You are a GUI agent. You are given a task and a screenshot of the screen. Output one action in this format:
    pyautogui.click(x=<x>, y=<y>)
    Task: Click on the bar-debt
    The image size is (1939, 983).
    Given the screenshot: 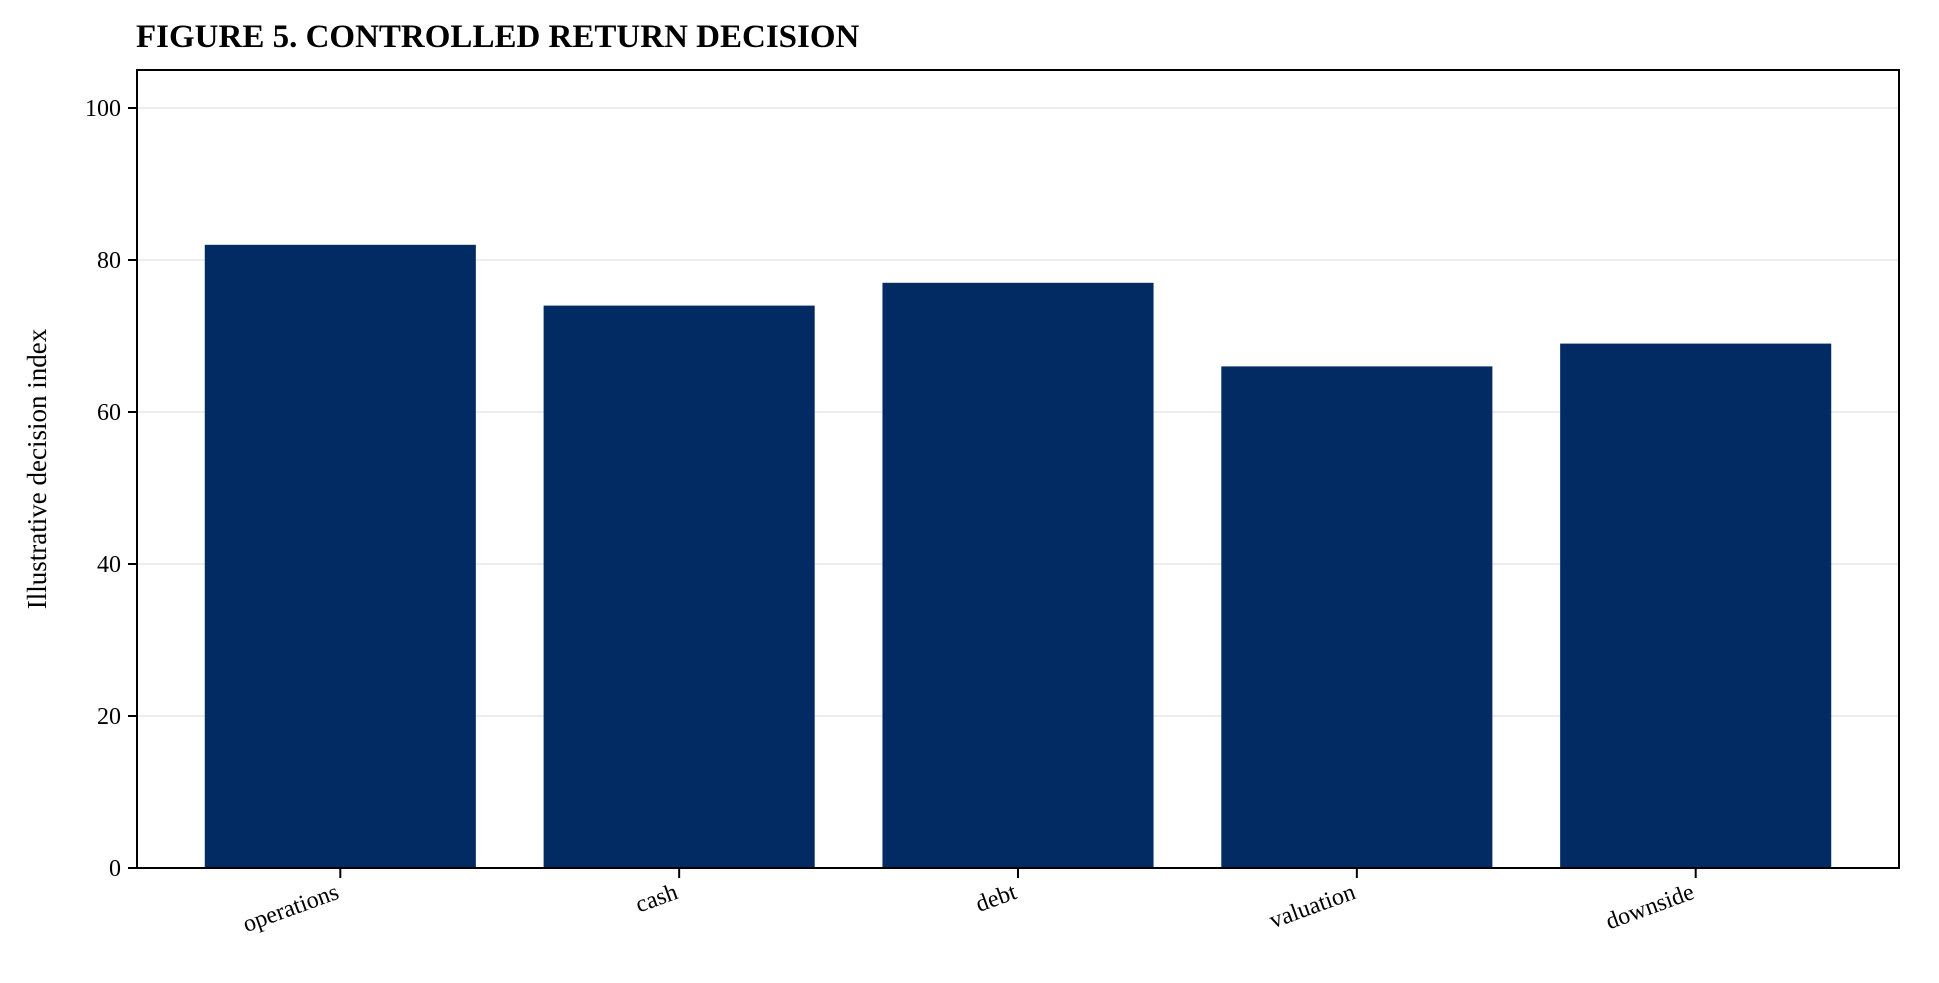 What is the action you would take?
    pyautogui.click(x=1018, y=575)
    